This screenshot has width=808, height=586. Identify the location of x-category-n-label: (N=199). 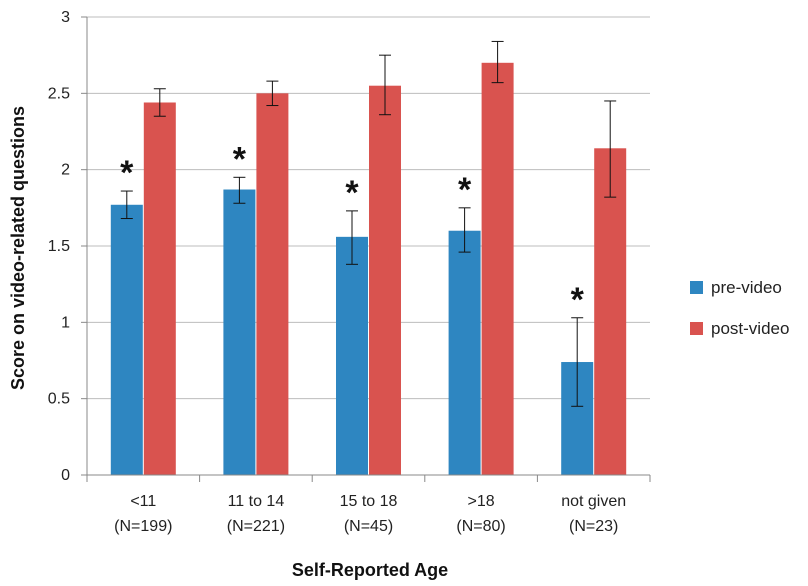
(143, 526).